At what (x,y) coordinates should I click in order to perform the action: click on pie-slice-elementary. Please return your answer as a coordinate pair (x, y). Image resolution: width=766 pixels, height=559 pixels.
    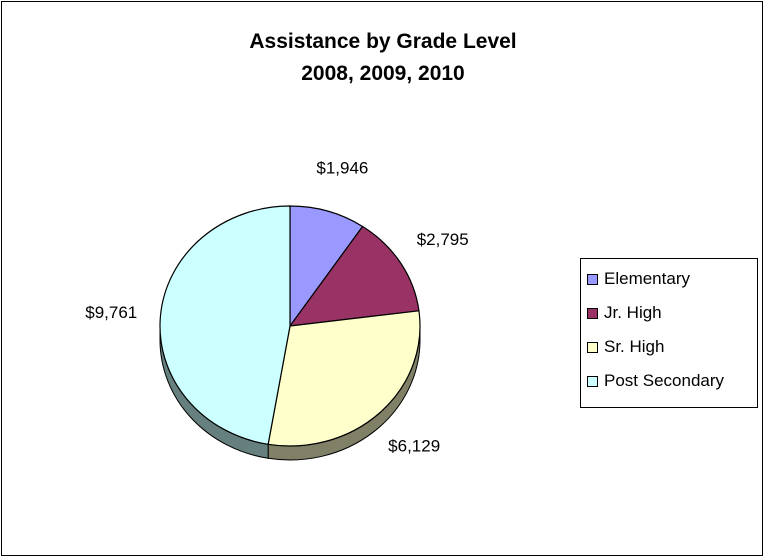
    Looking at the image, I should click on (326, 266).